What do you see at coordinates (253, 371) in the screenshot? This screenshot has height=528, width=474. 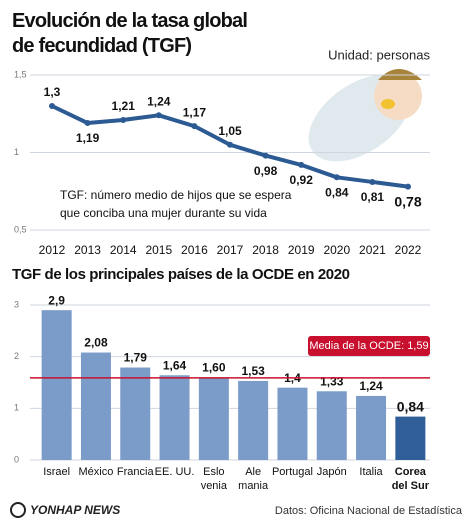 I see `value-label: 1,53` at bounding box center [253, 371].